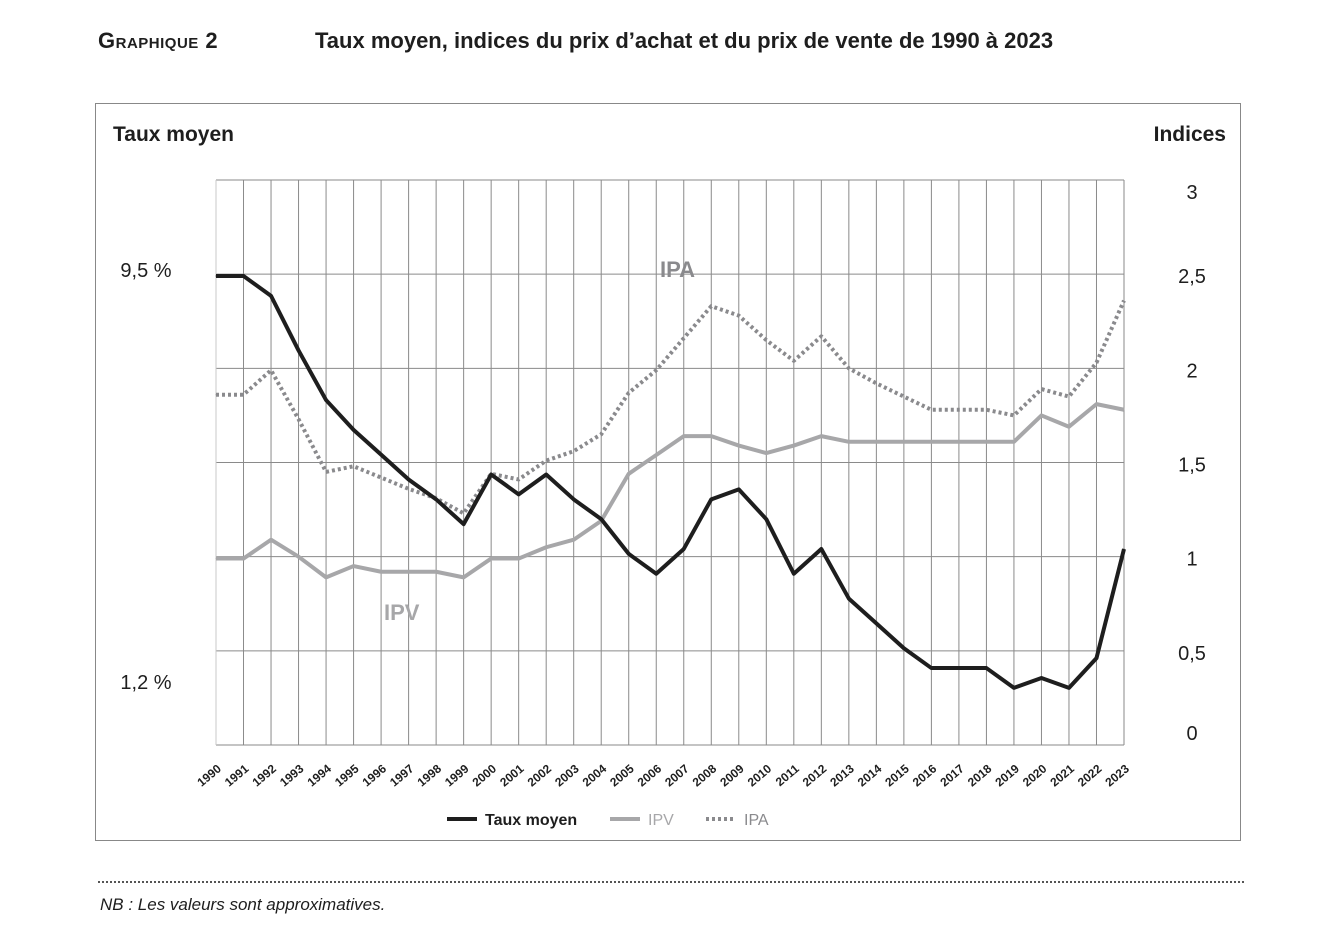  What do you see at coordinates (402, 612) in the screenshot?
I see `ipv-annotation: IPV` at bounding box center [402, 612].